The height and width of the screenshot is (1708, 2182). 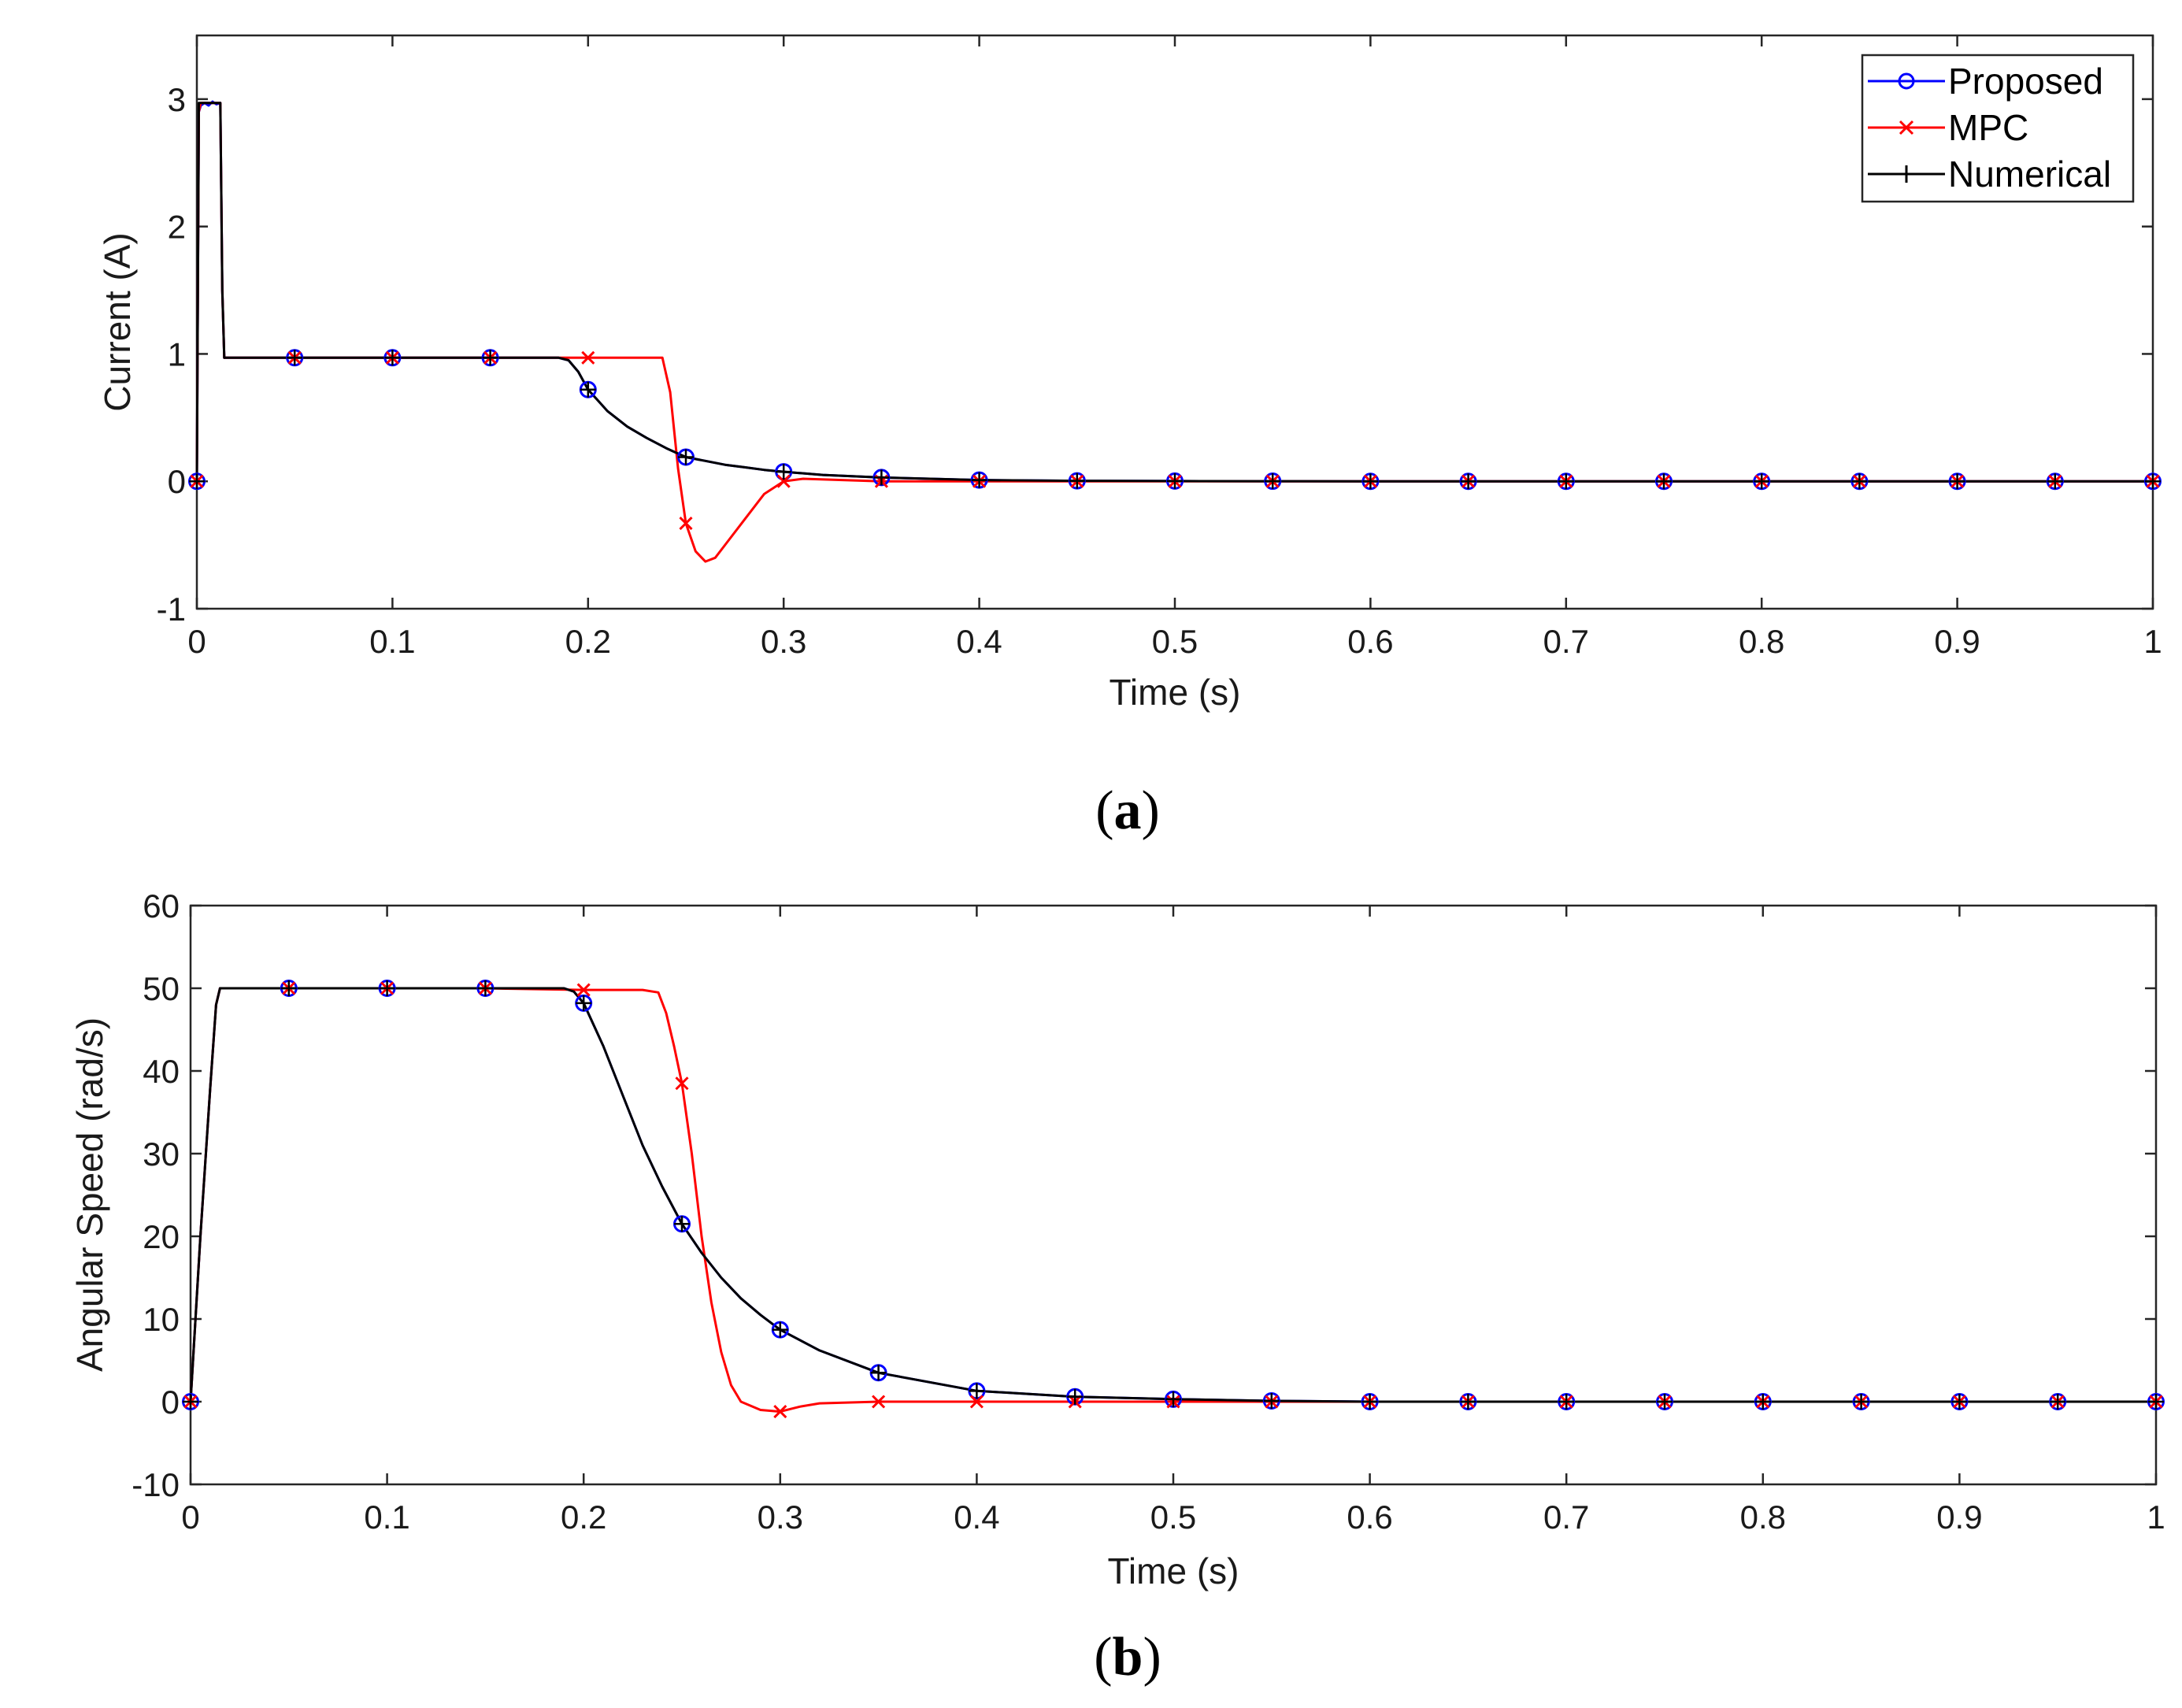 I want to click on legend-label-numerical: Numerical, so click(x=2029, y=174).